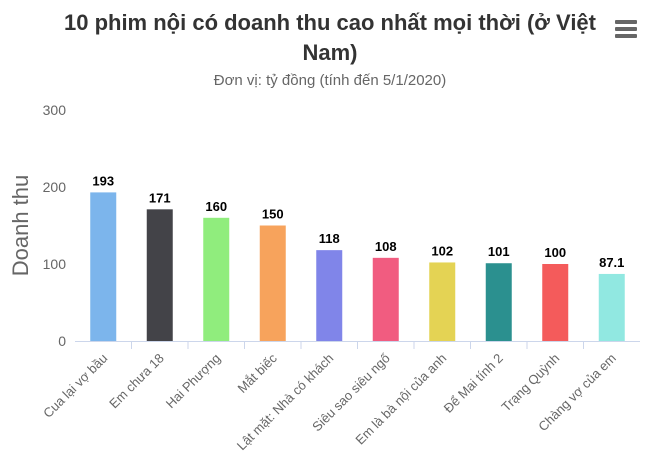 This screenshot has height=466, width=660. I want to click on x-tick-label: Em chưa 18, so click(136, 381).